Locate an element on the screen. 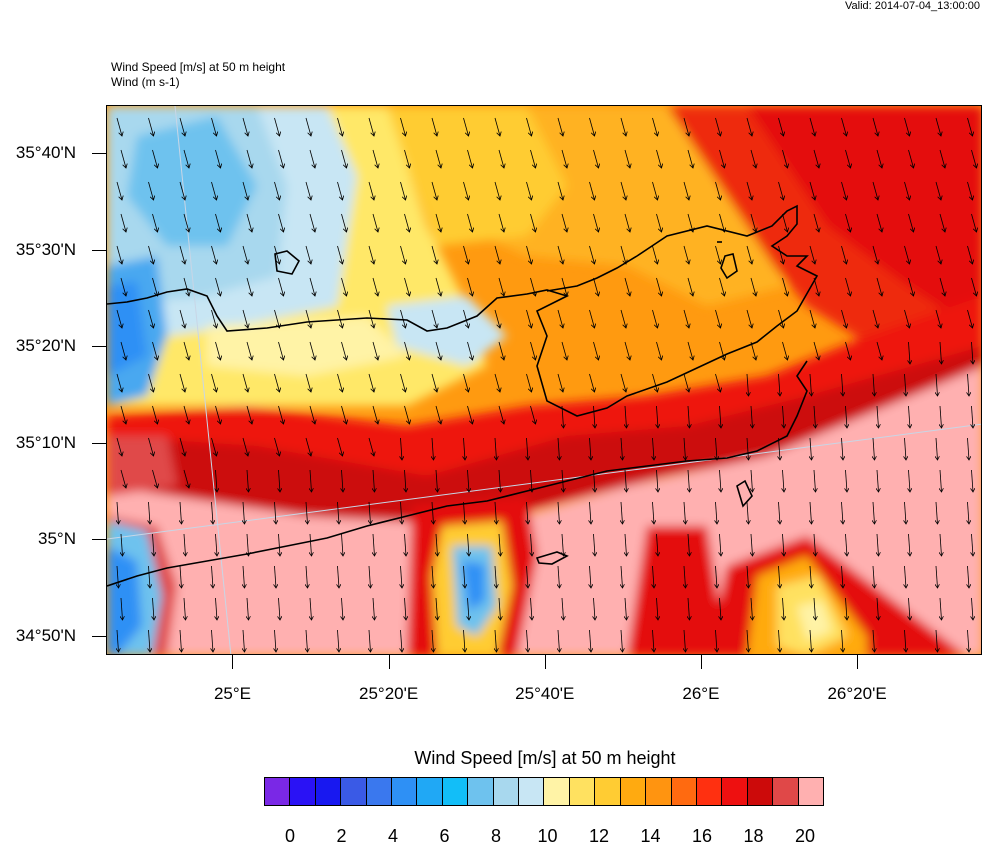 The image size is (984, 847). colorbar-label: 10 is located at coordinates (547, 836).